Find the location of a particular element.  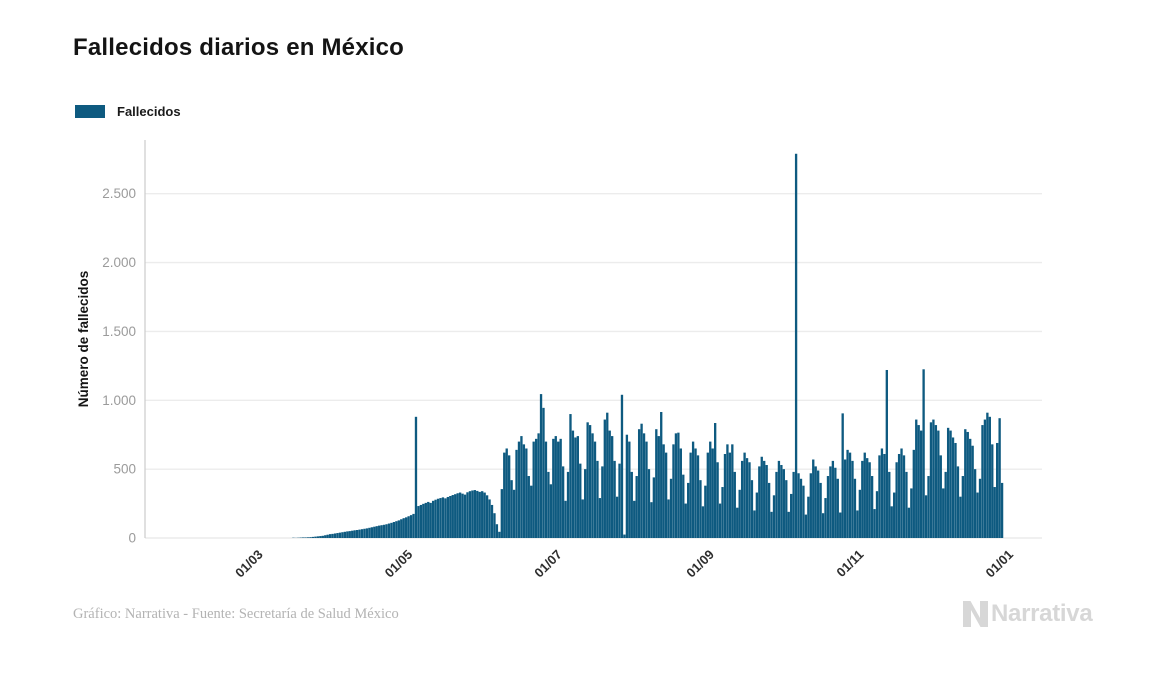

page-title: Fallecidos diarios en México is located at coordinates (239, 47).